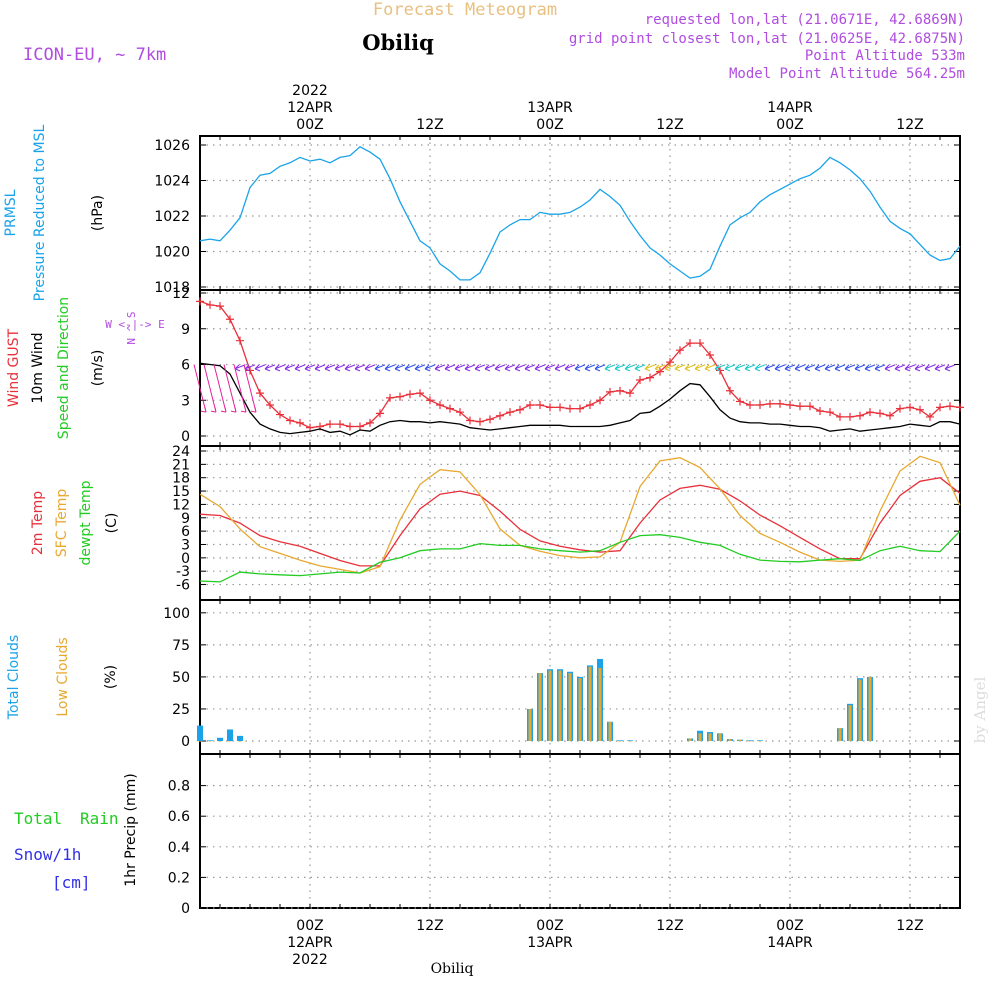 Image resolution: width=1000 pixels, height=1000 pixels. I want to click on point-altitude: Point Altitude 533m, so click(885, 56).